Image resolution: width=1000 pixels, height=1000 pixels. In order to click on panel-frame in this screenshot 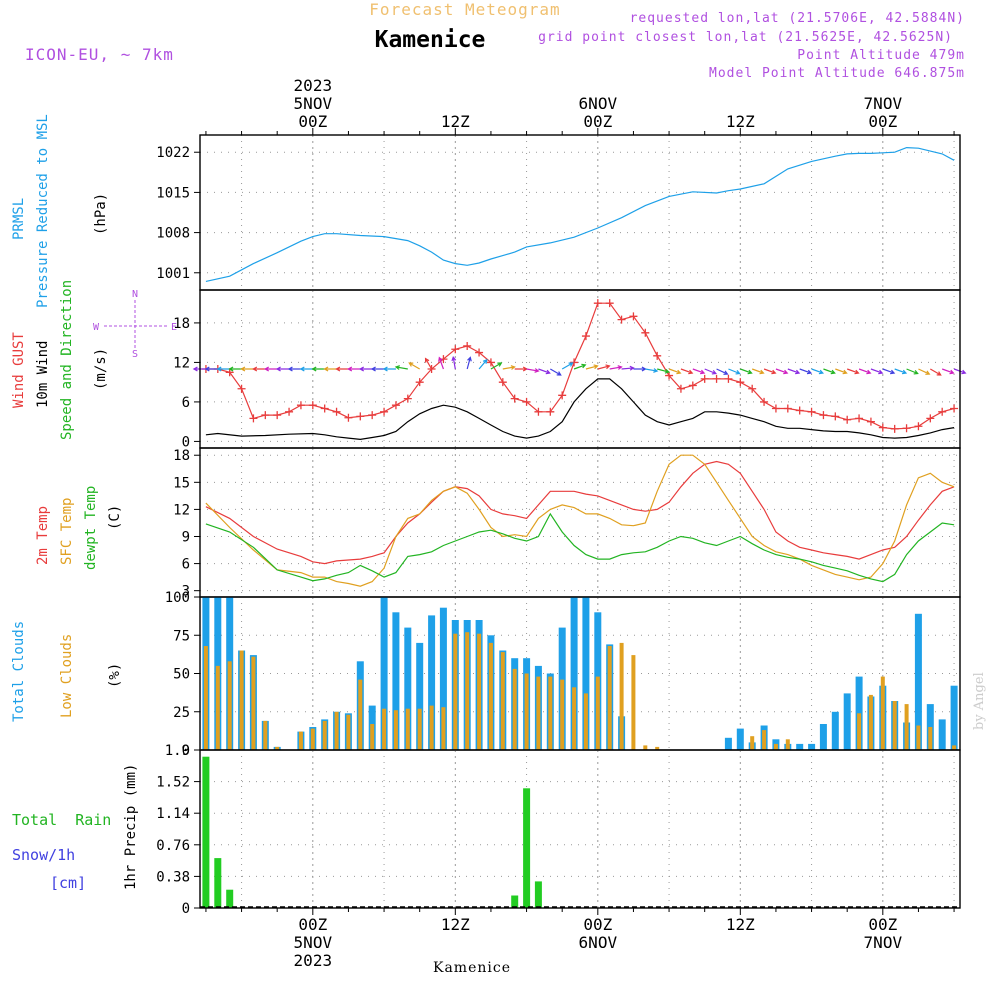, I will do `click(580, 522)`.